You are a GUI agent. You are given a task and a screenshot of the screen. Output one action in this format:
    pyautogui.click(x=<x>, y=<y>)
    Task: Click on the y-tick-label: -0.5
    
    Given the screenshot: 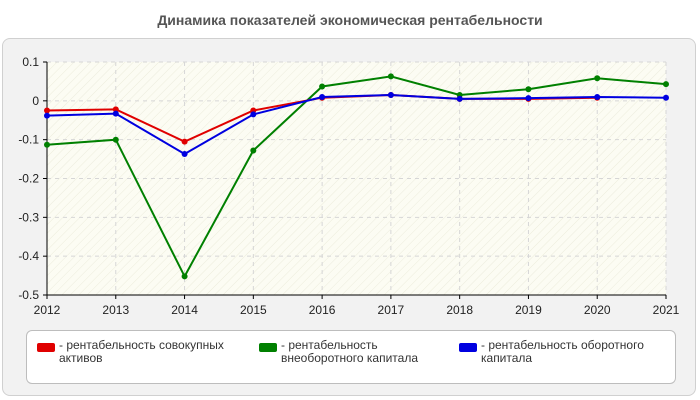 What is the action you would take?
    pyautogui.click(x=28, y=295)
    